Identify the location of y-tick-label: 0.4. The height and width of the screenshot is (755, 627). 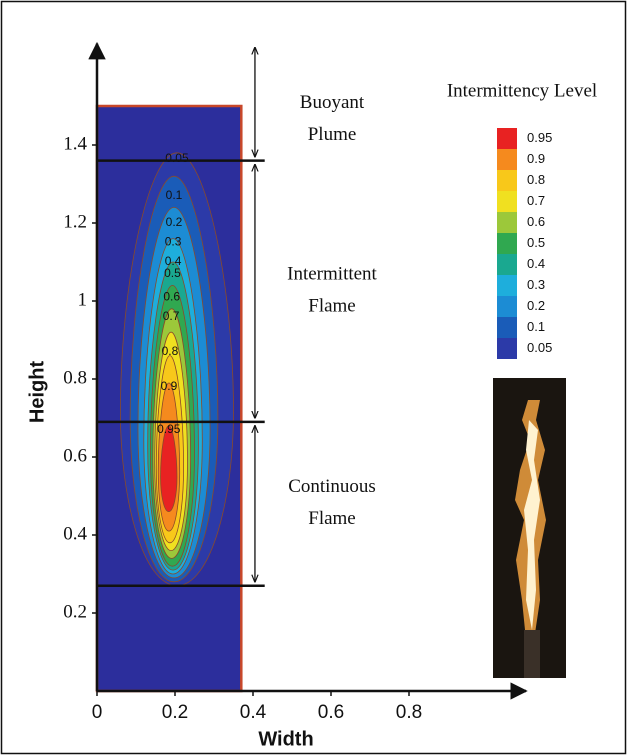
(75, 533).